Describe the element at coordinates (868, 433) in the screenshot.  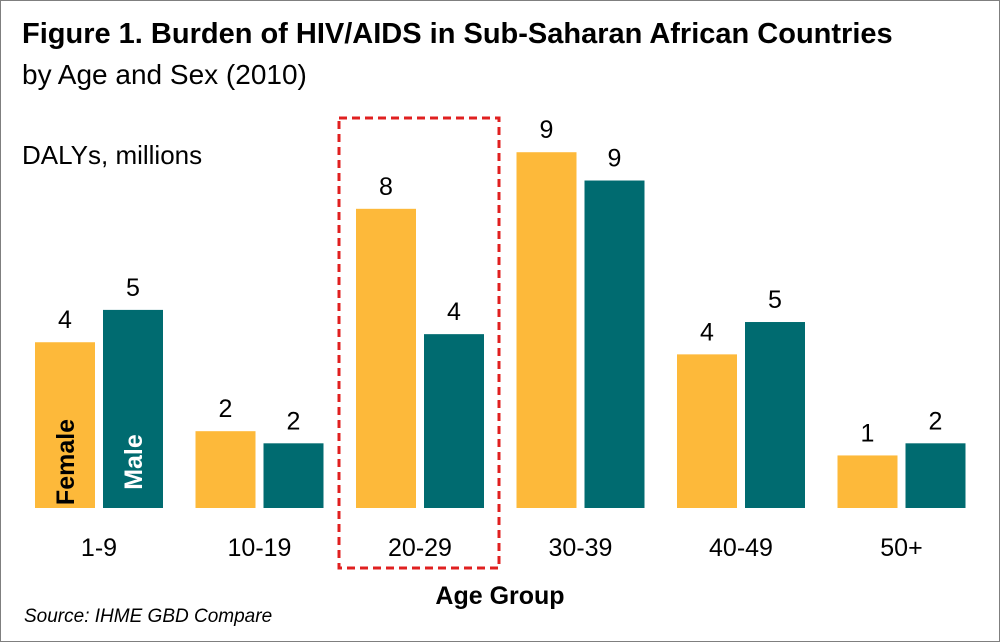
I see `data-label: 1` at that location.